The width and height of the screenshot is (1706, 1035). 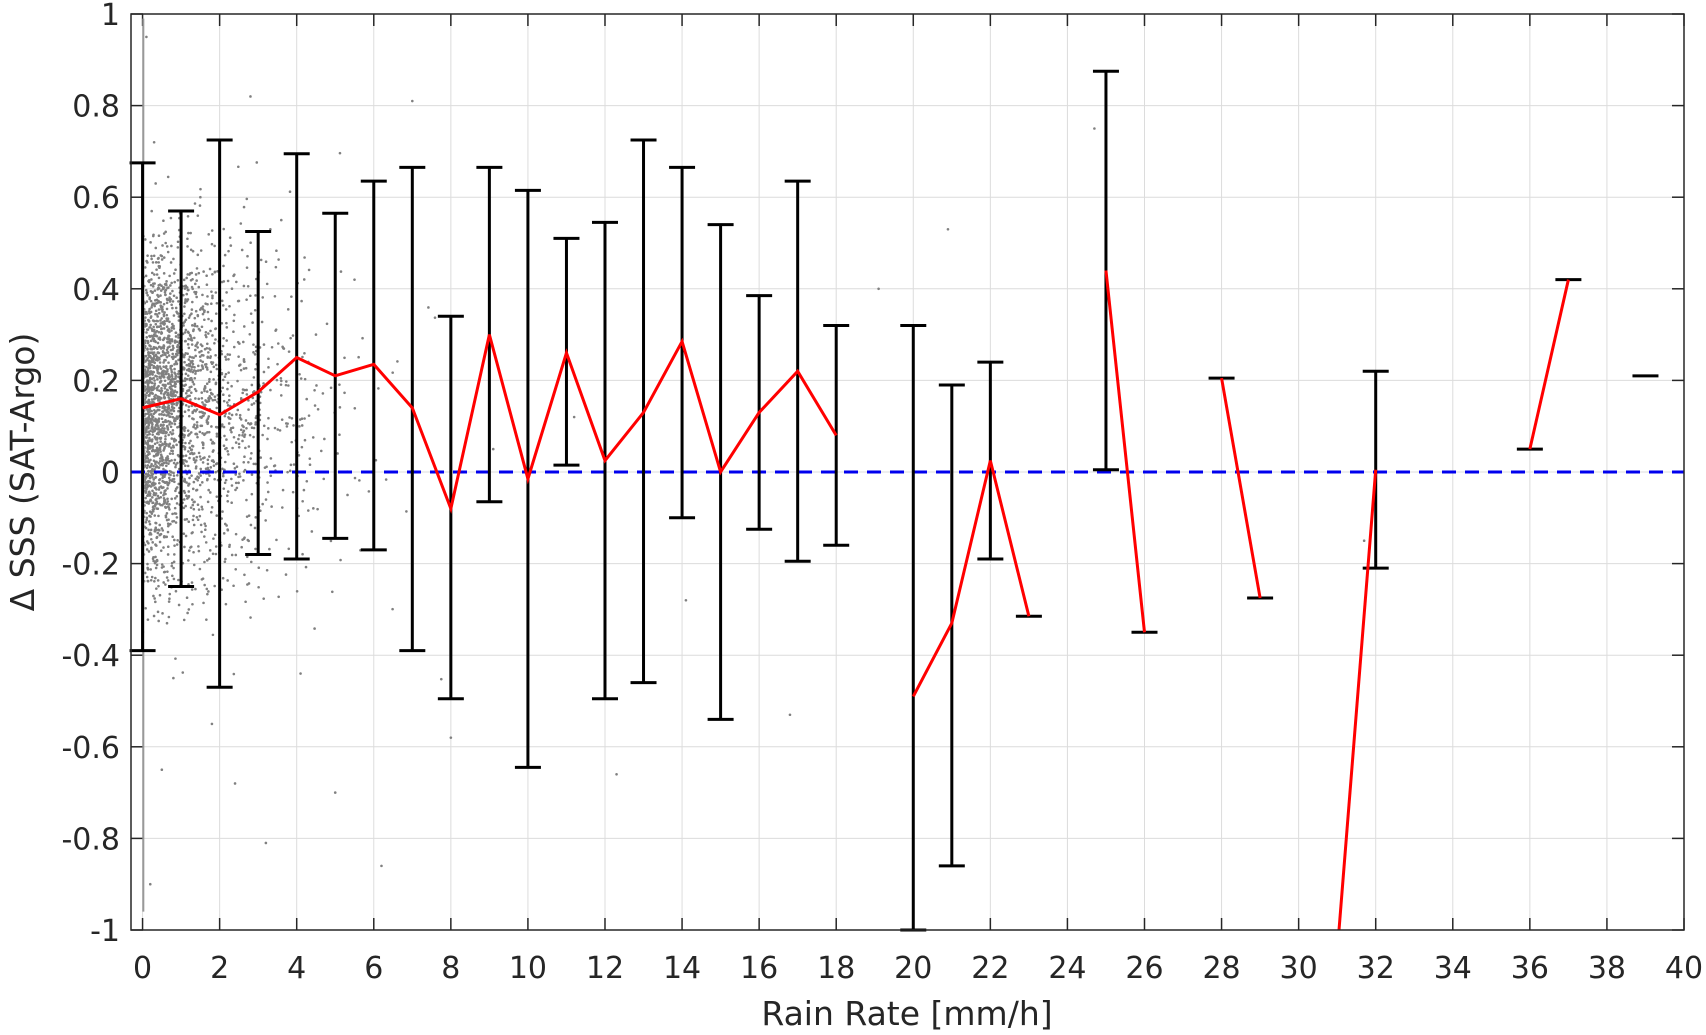 What do you see at coordinates (1453, 968) in the screenshot?
I see `x-tick-label: 34` at bounding box center [1453, 968].